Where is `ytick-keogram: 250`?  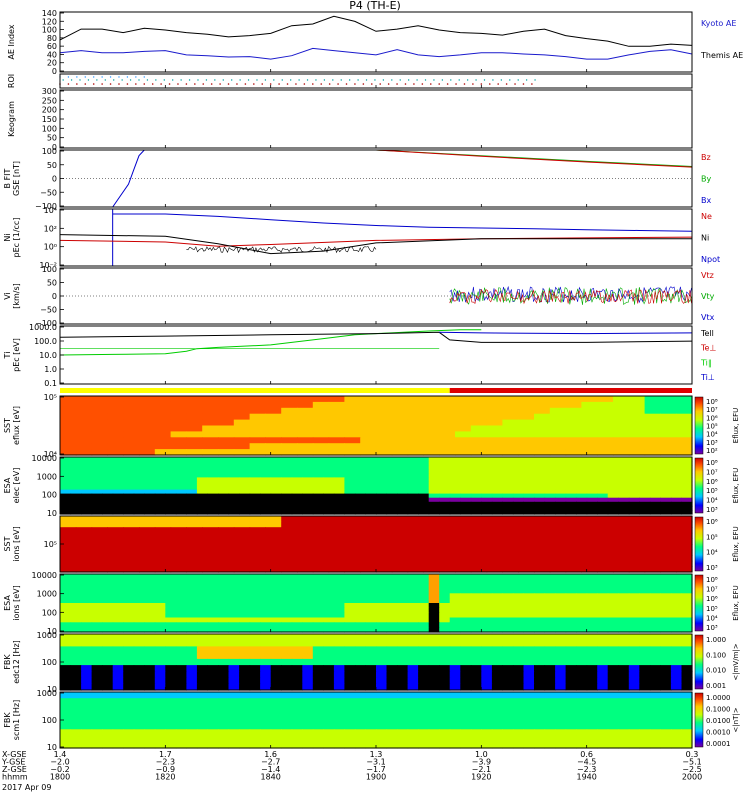 ytick-keogram: 250 is located at coordinates (49, 100).